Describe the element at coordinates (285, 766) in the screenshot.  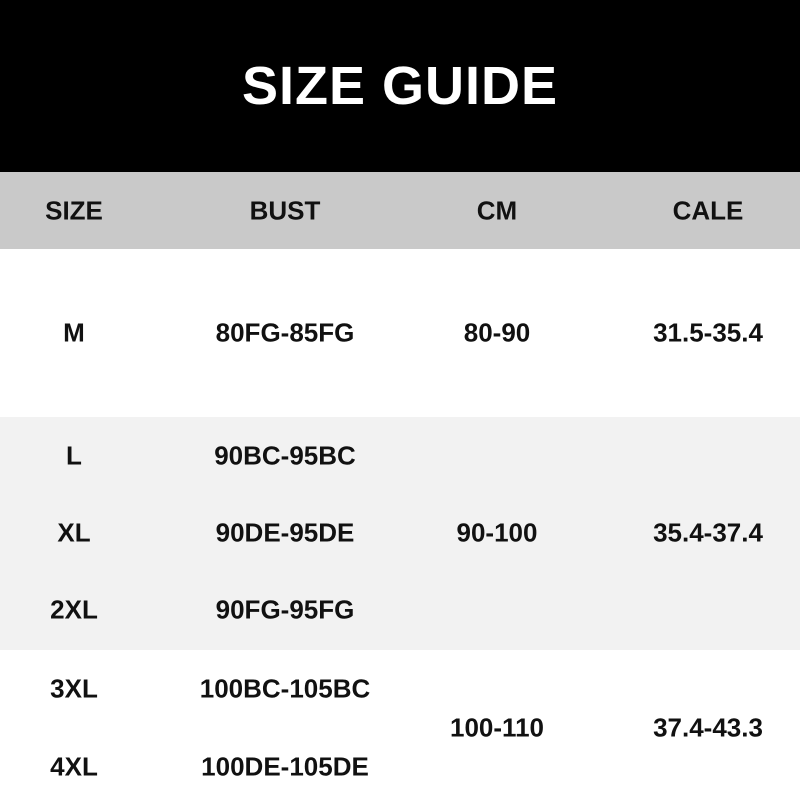
I see `bust-cell: 100DE-105DE` at that location.